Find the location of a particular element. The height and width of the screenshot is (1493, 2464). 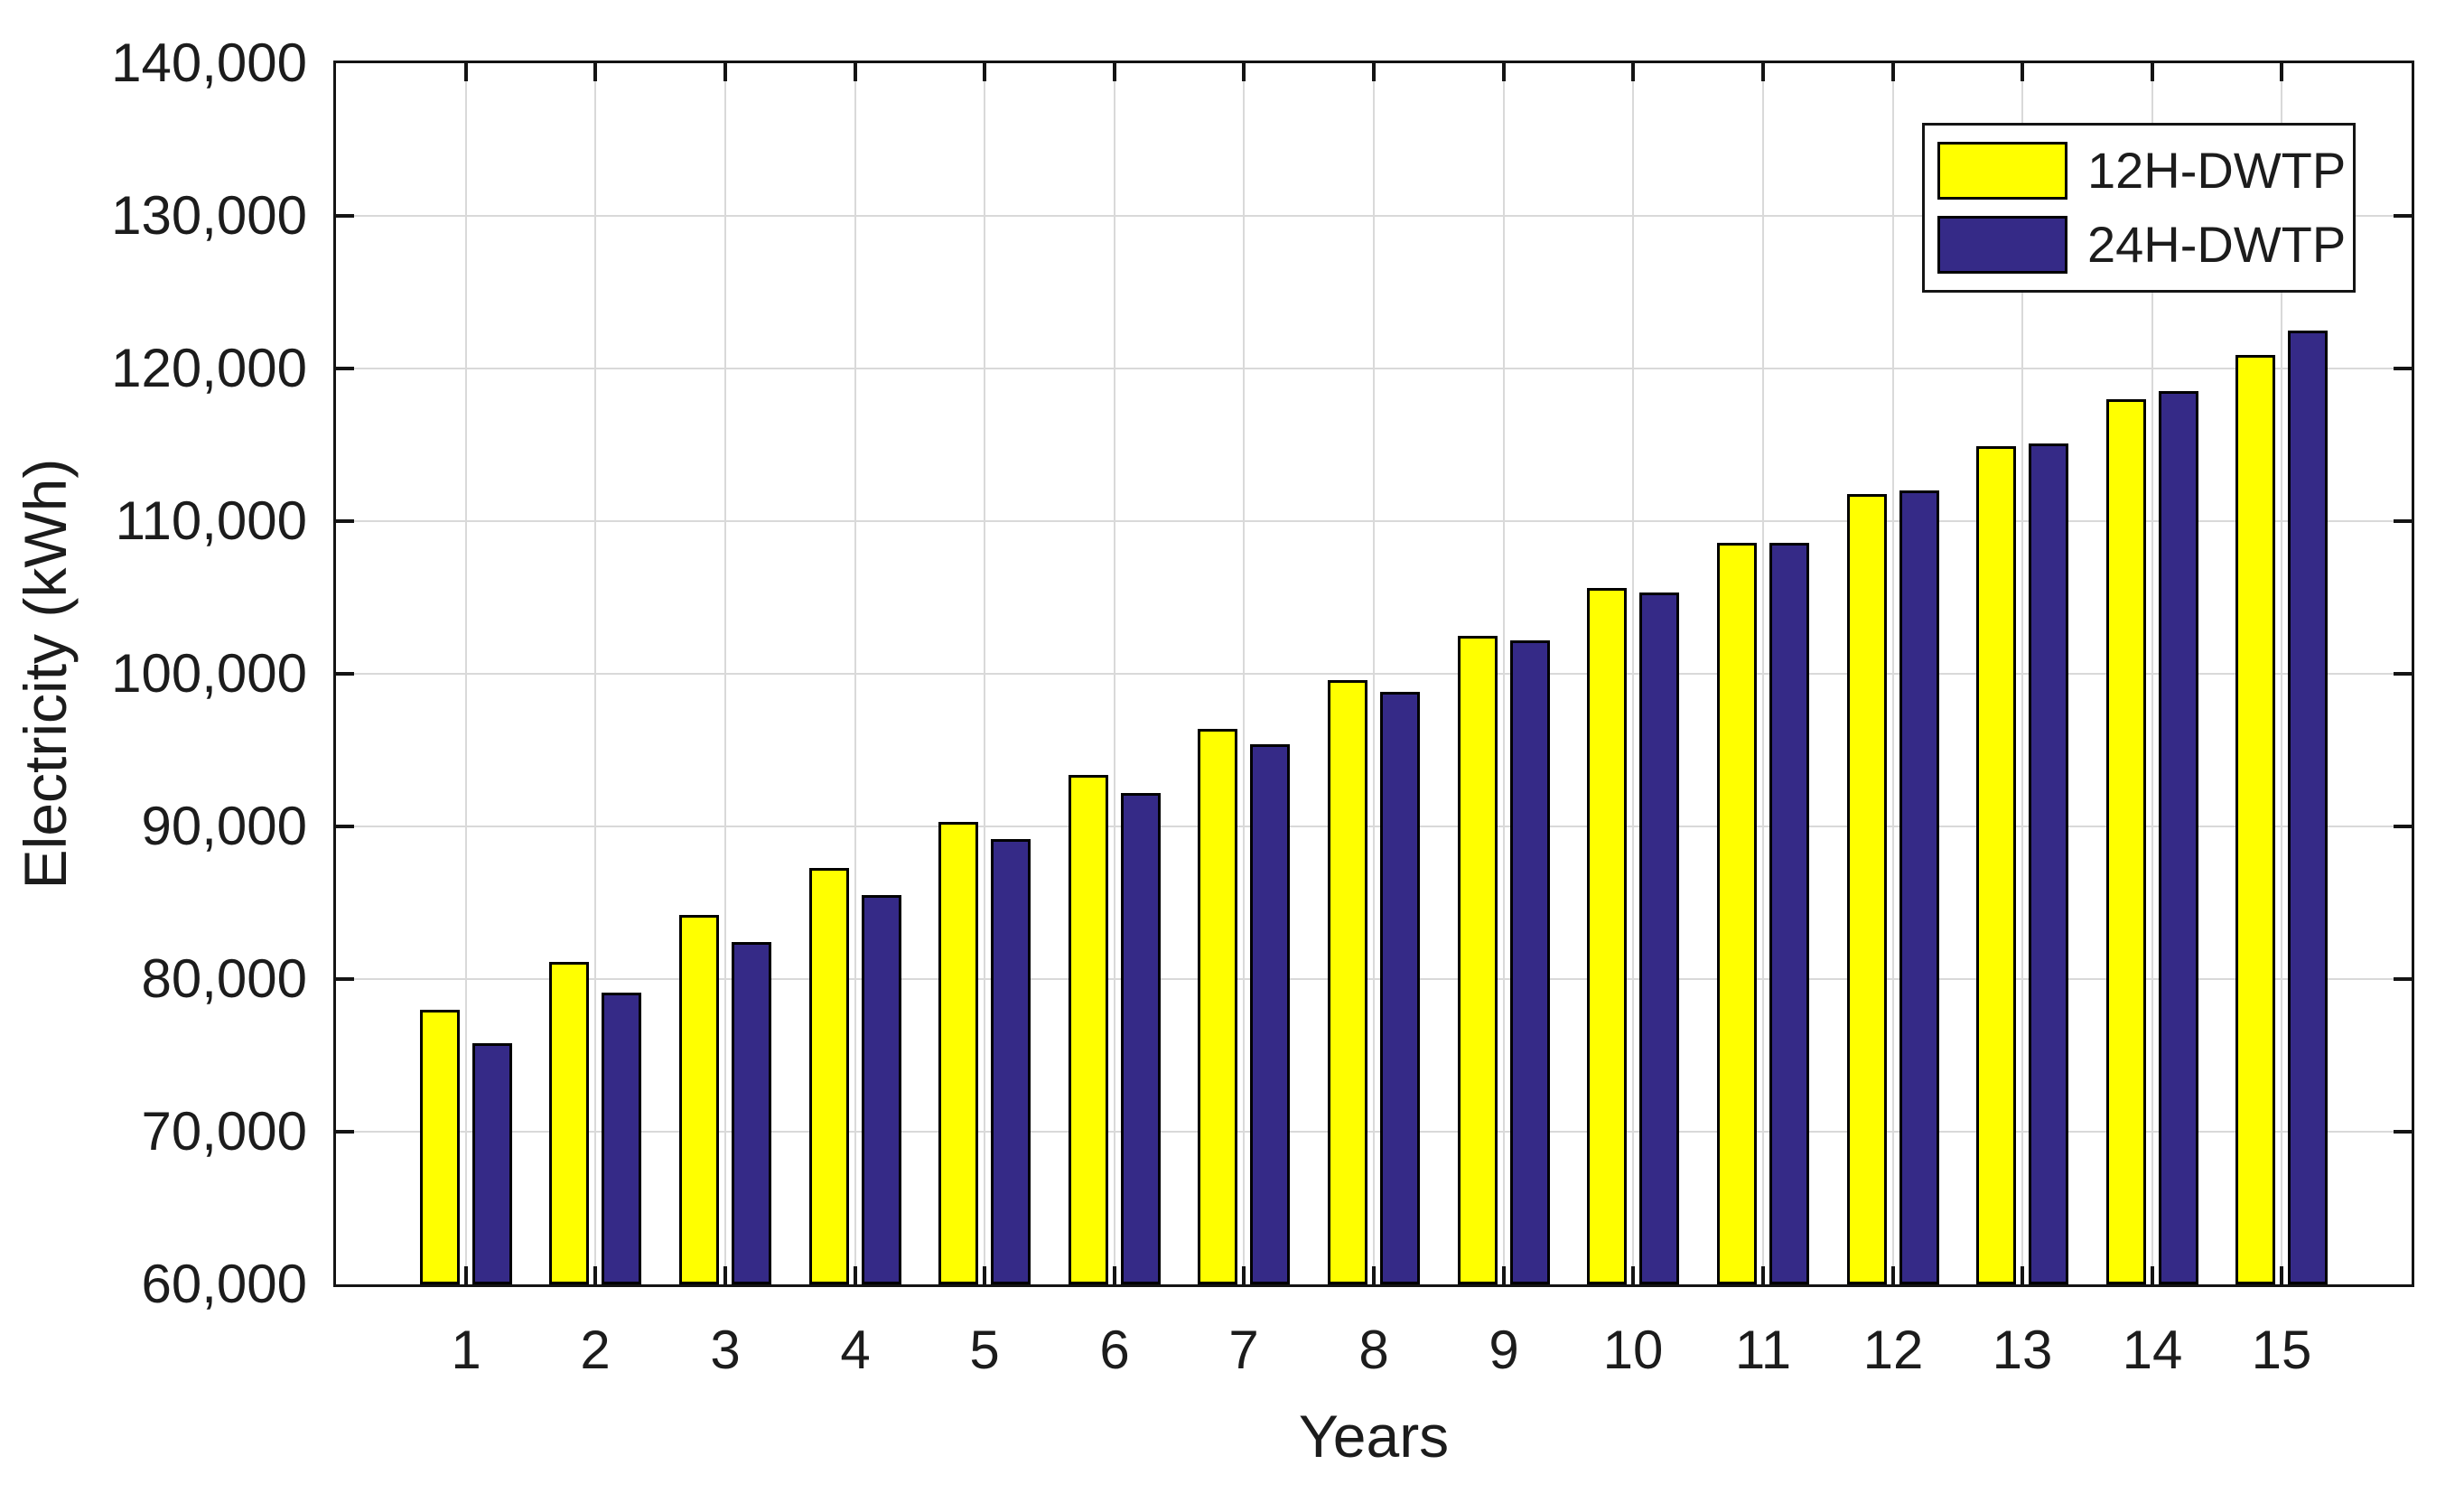

y-tick-label-110000: 110,000 is located at coordinates (211, 520).